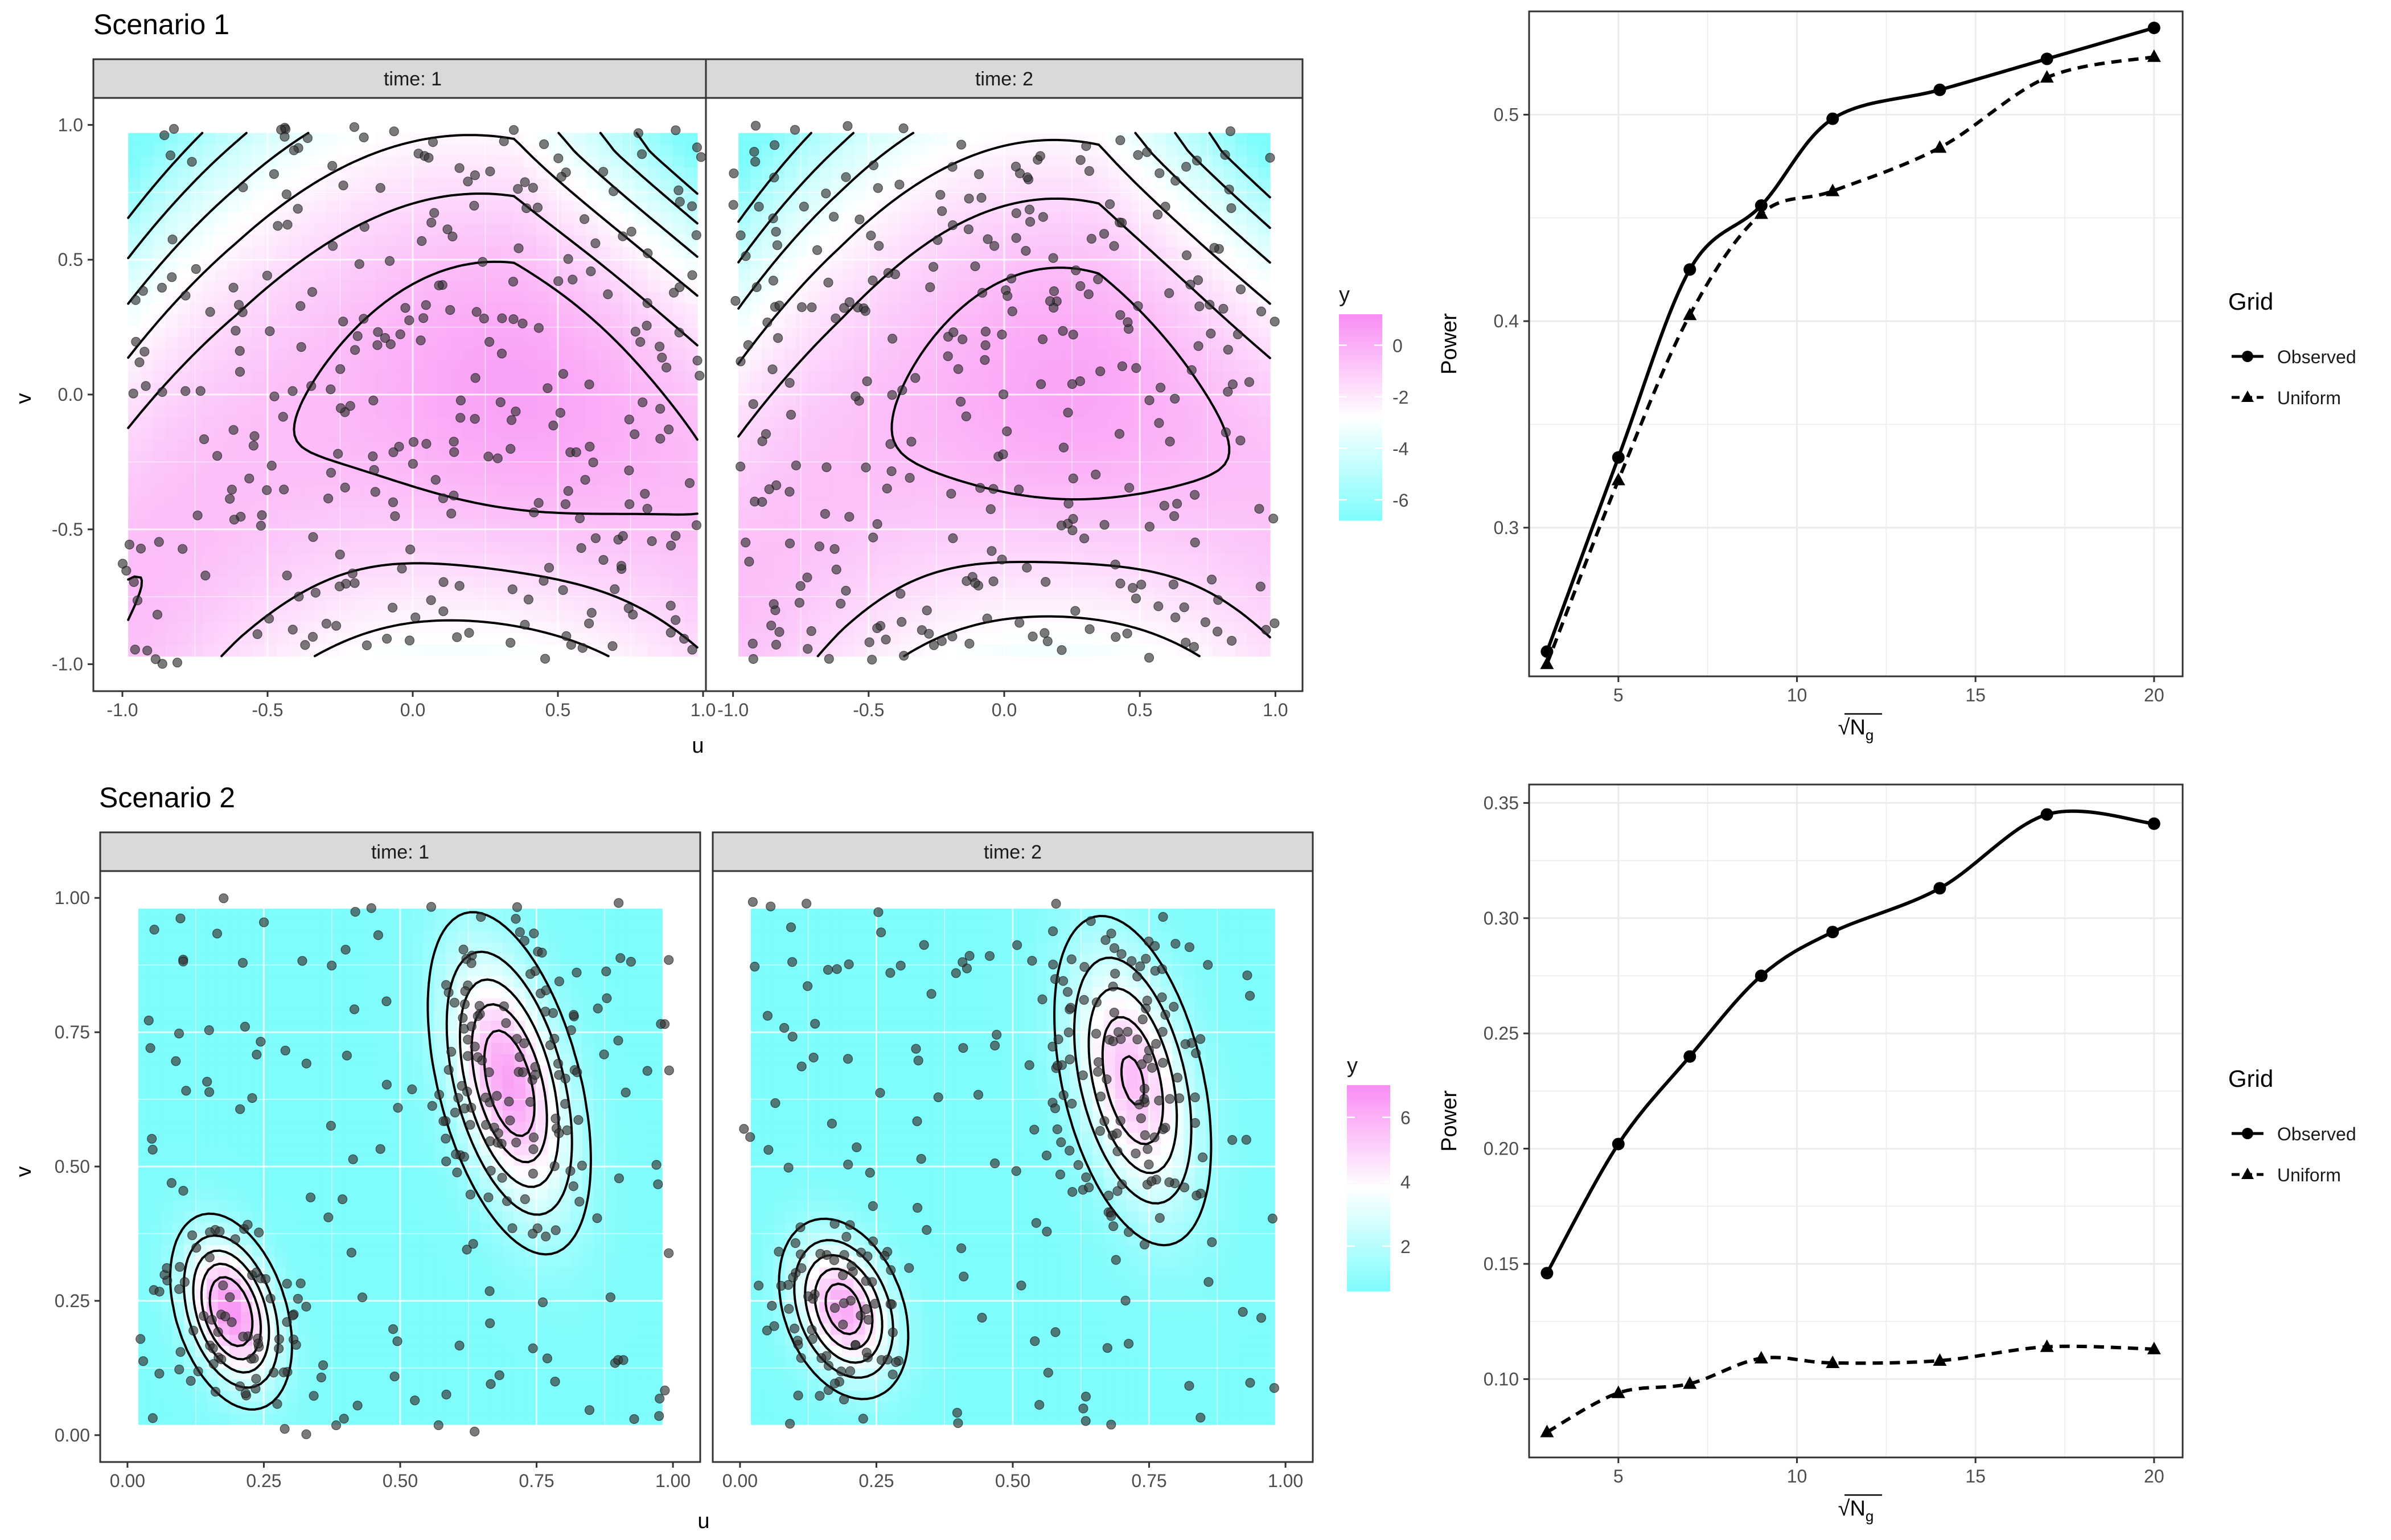 This screenshot has width=2391, height=1540. I want to click on s1-colorbar-step, so click(1360, 430).